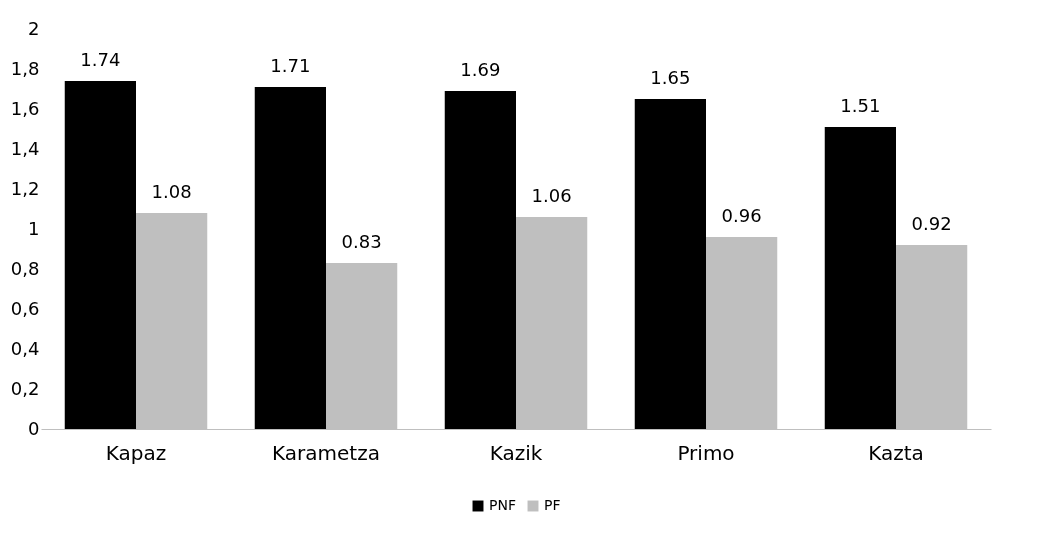  I want to click on data-label: 1.74, so click(100, 59).